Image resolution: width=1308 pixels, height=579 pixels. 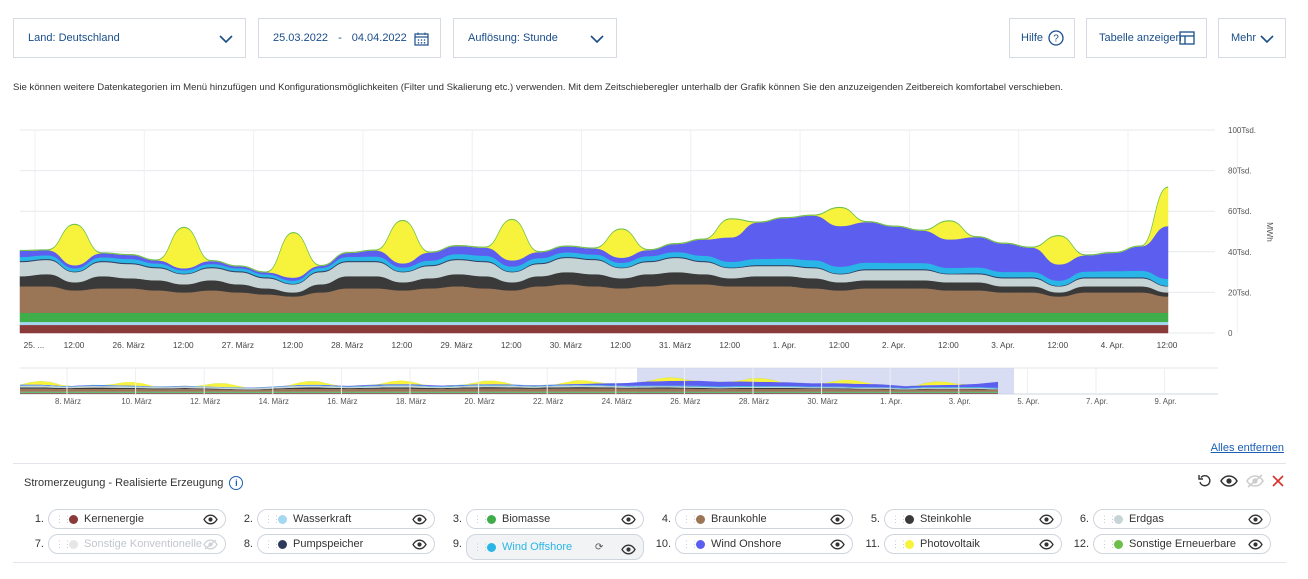 What do you see at coordinates (1255, 481) in the screenshot?
I see `hide-all-eye-icon` at bounding box center [1255, 481].